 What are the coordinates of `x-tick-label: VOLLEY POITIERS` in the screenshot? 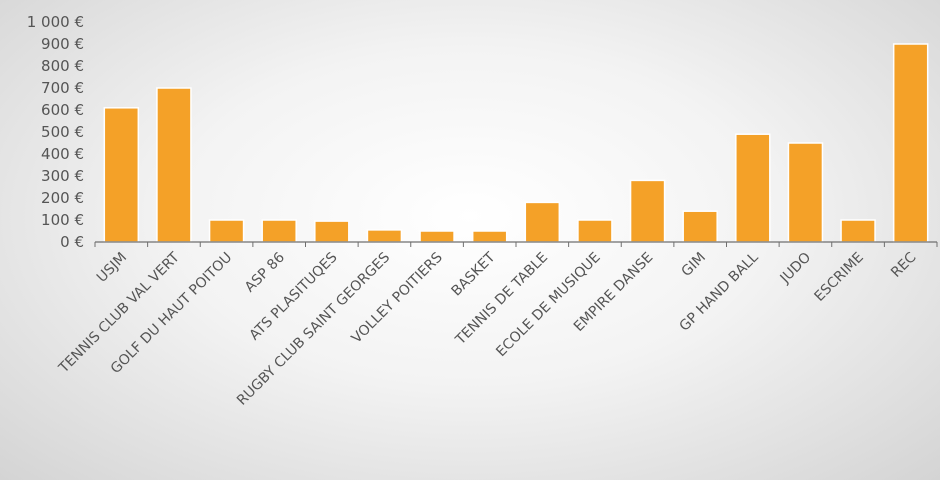 It's located at (397, 297).